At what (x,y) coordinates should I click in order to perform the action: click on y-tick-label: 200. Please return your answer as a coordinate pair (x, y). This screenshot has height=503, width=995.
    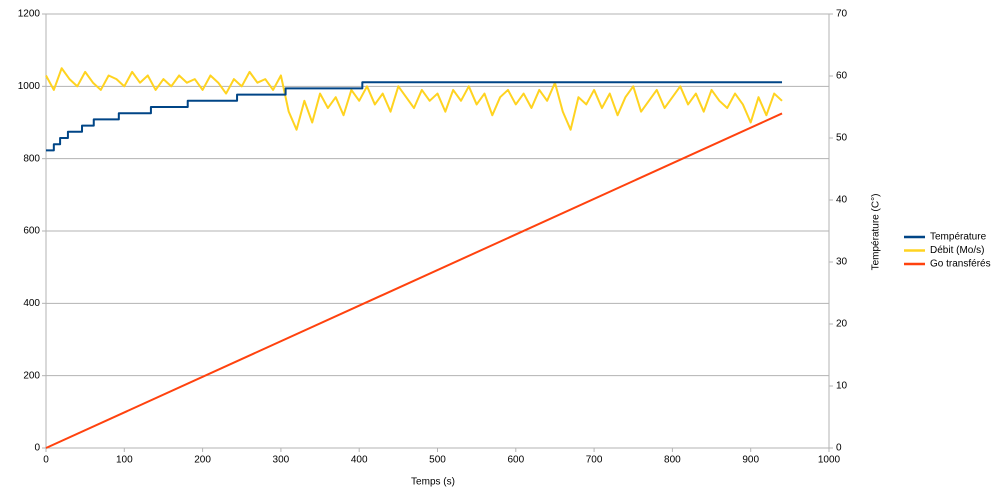
    Looking at the image, I should click on (31, 375).